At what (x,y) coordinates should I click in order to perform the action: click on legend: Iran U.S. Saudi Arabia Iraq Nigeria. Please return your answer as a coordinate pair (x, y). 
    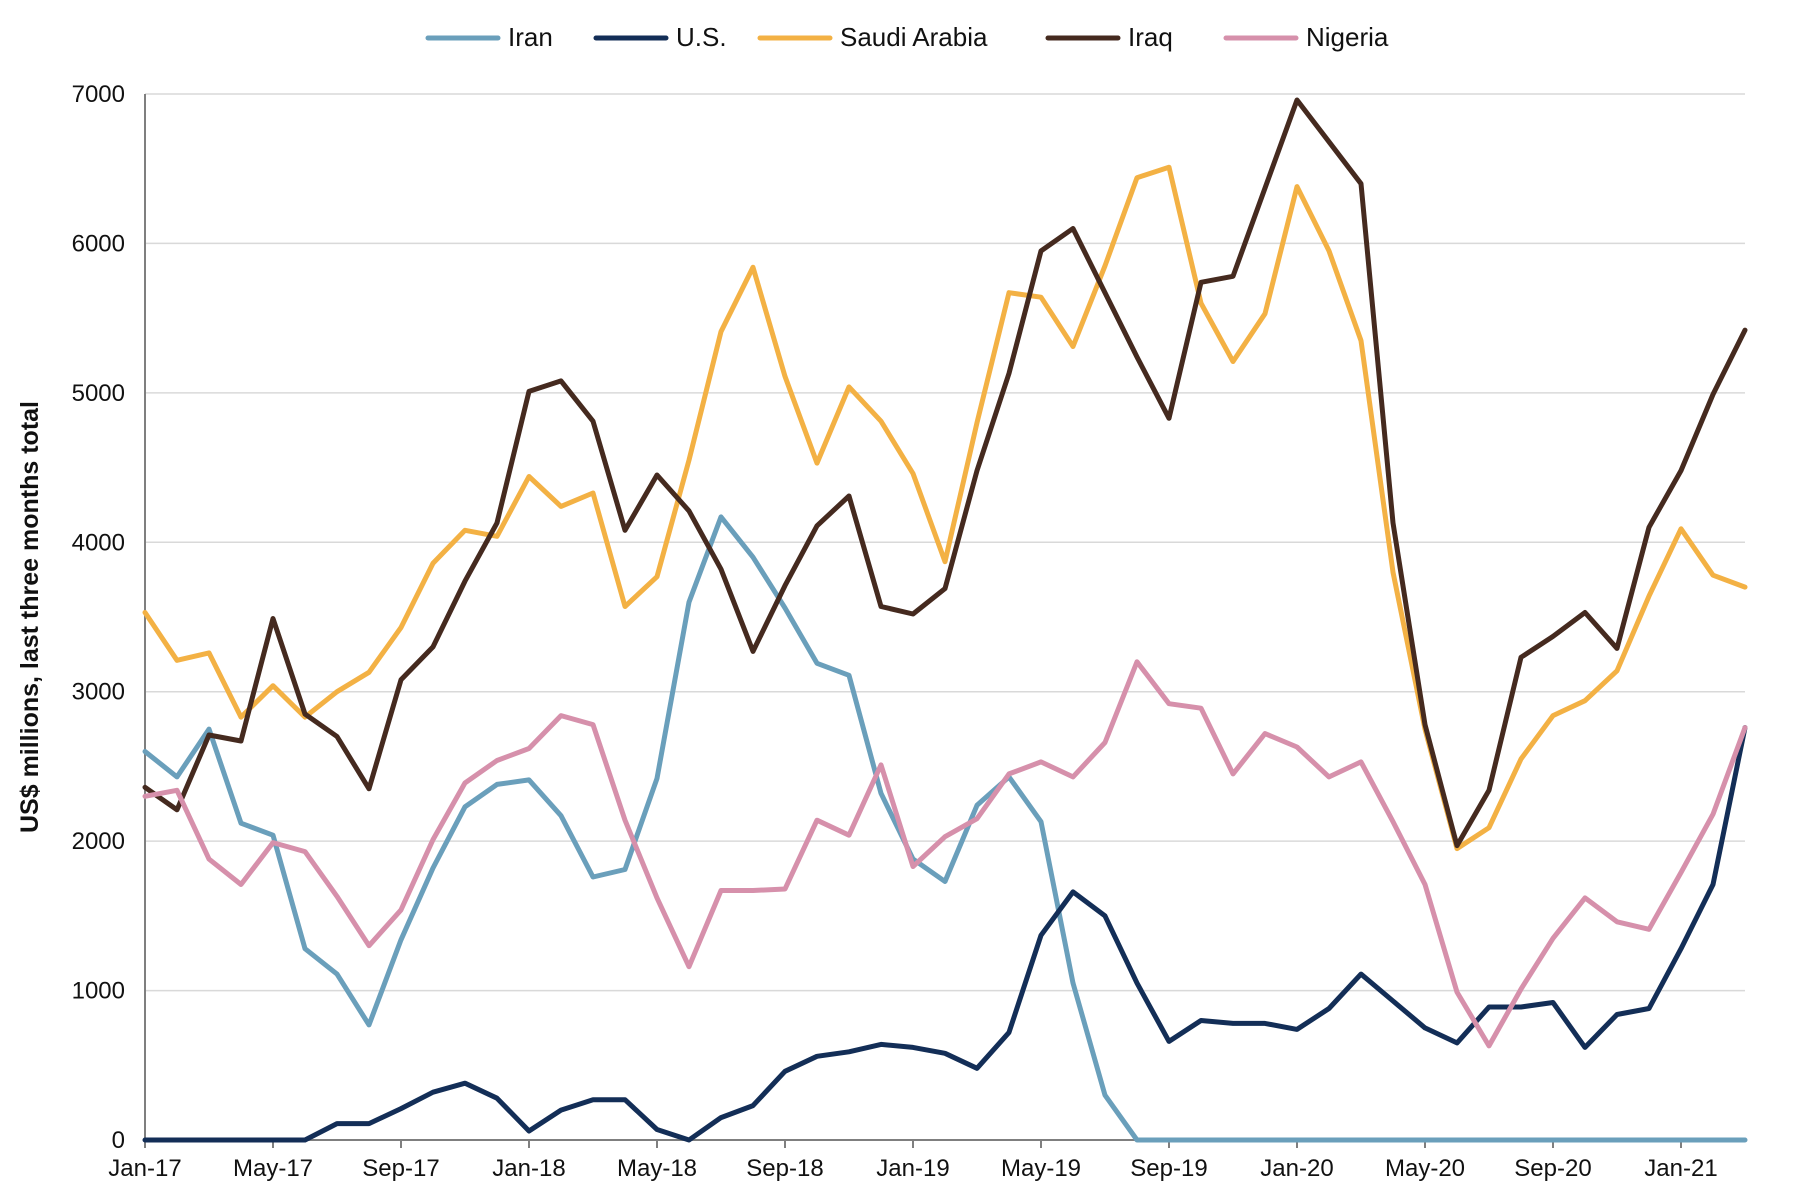
    Looking at the image, I should click on (907, 37).